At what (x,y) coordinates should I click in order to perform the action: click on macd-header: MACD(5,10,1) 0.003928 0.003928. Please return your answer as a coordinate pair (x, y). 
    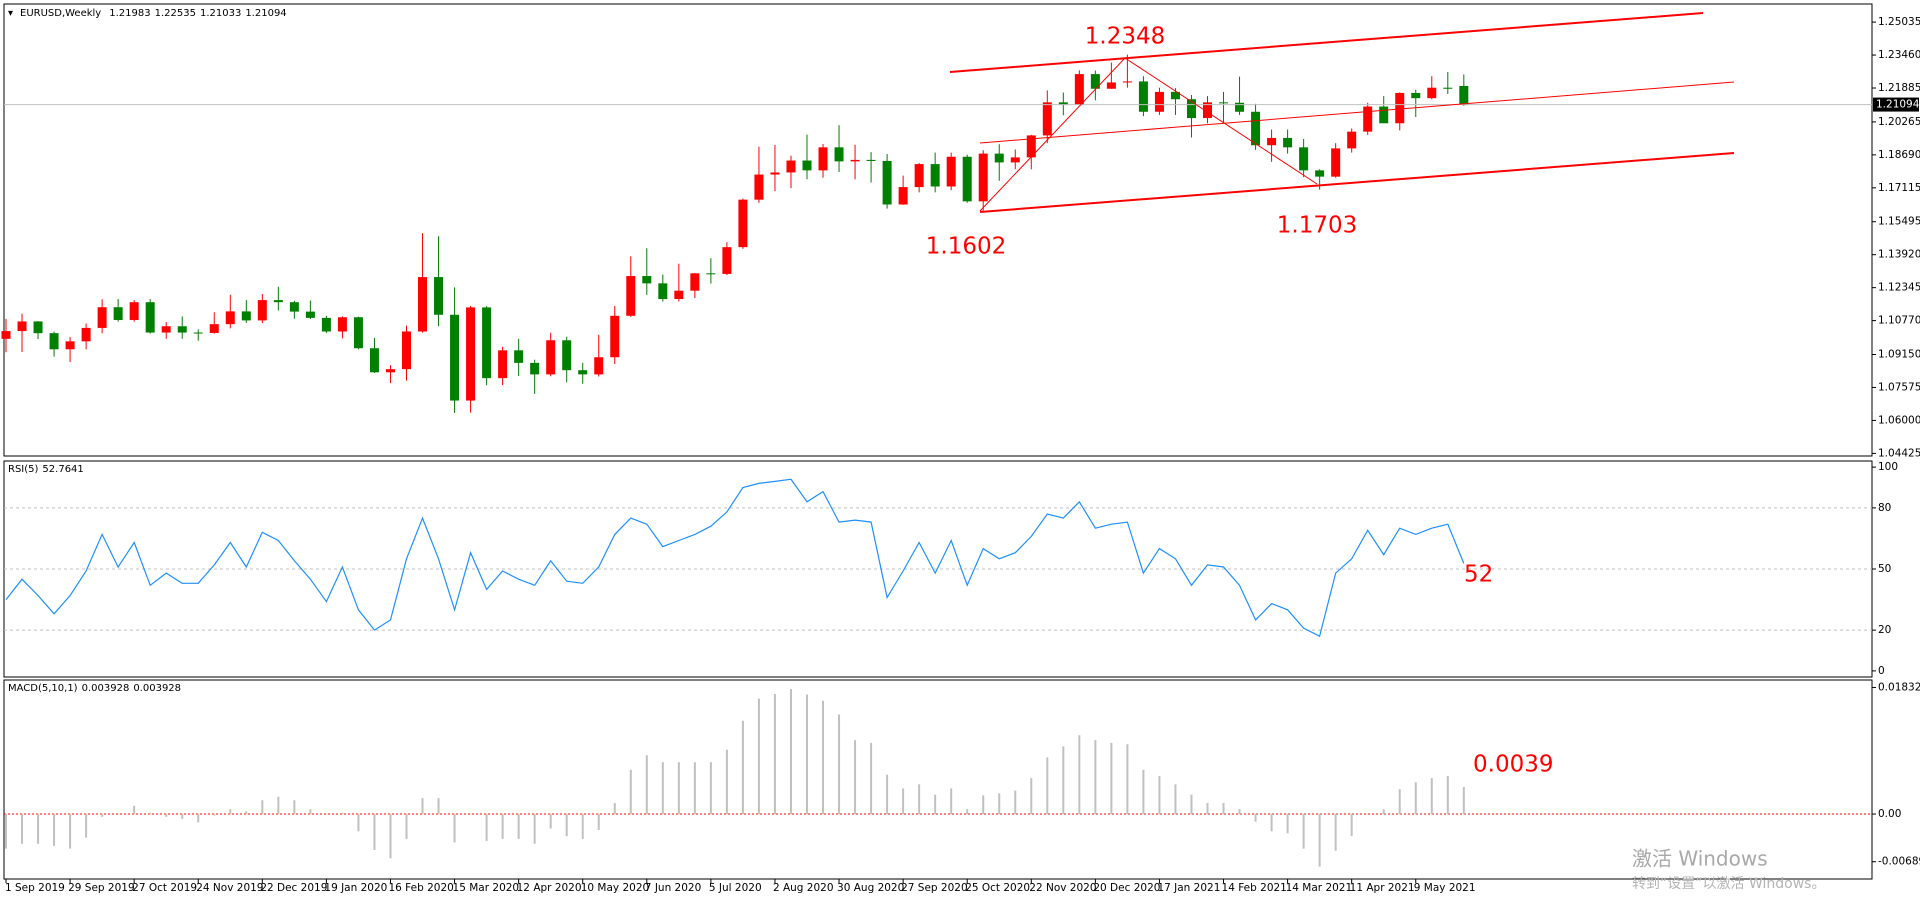
    Looking at the image, I should click on (94, 688).